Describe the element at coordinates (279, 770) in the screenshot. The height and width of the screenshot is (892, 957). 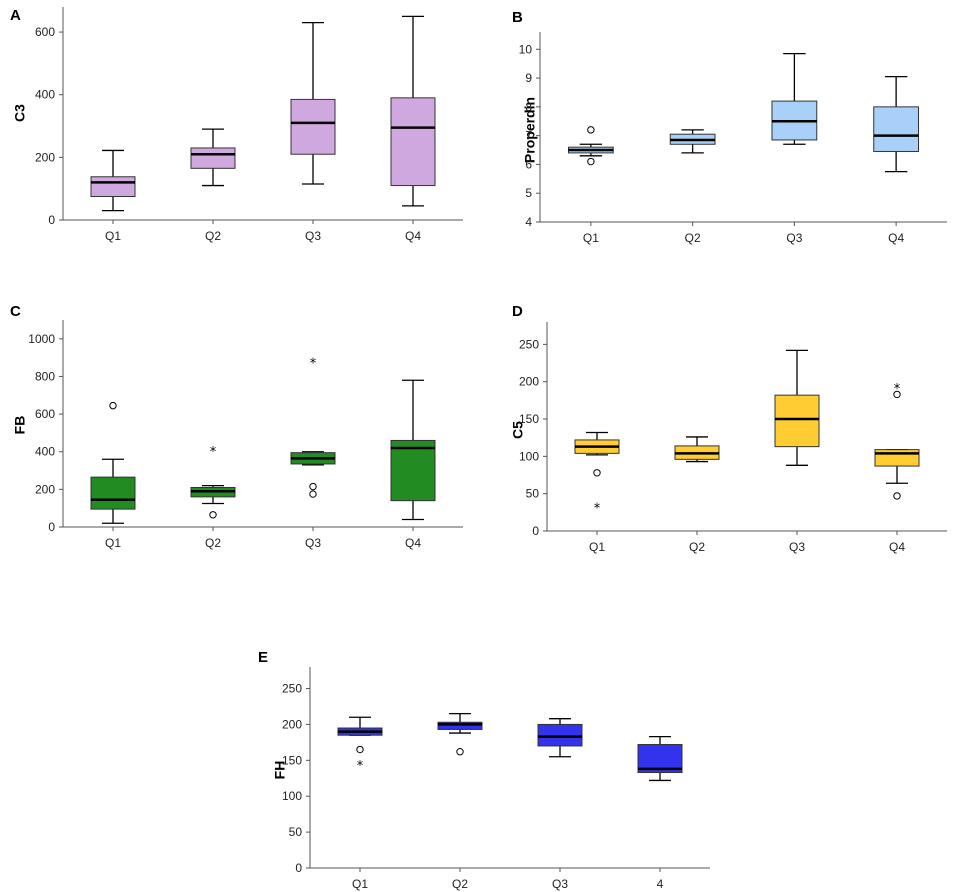
I see `y-axis-title: FH` at that location.